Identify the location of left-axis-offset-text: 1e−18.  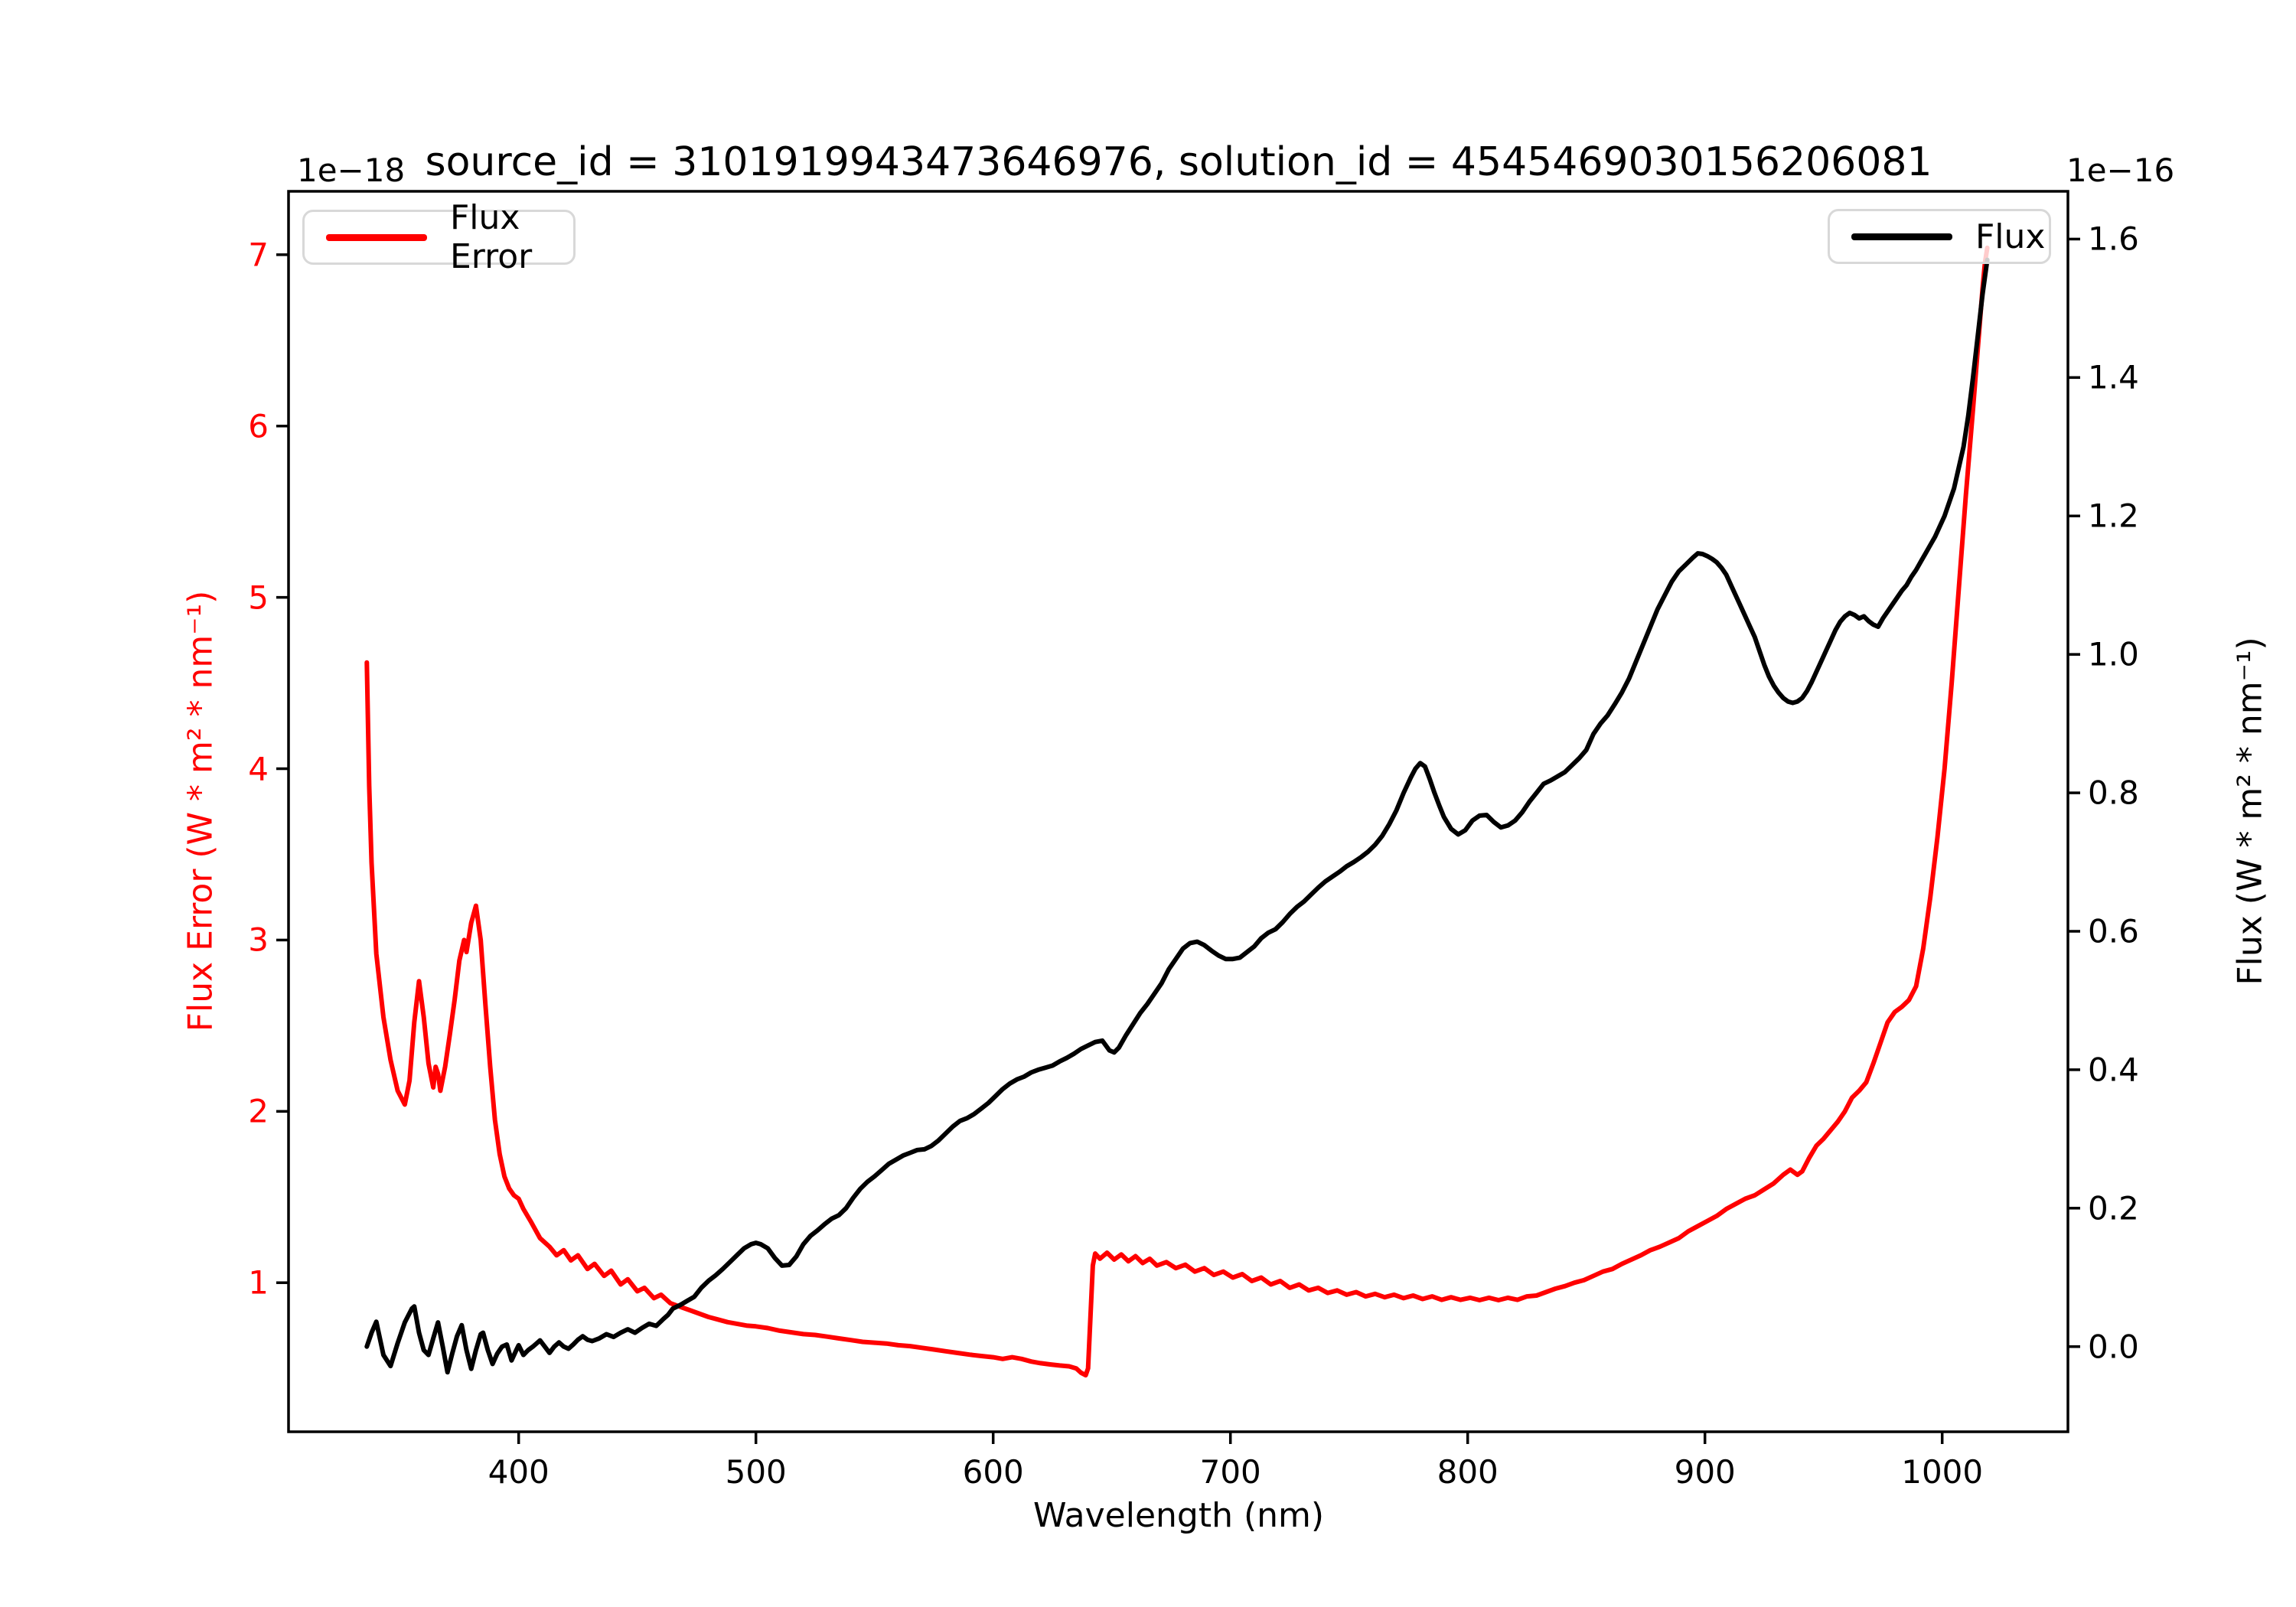
(351, 170).